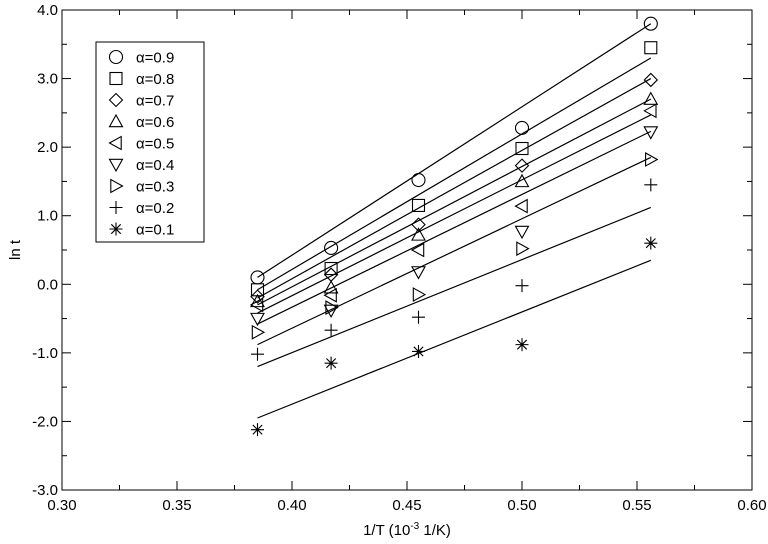 This screenshot has width=768, height=544. What do you see at coordinates (155, 165) in the screenshot?
I see `legend-label: α=0.4` at bounding box center [155, 165].